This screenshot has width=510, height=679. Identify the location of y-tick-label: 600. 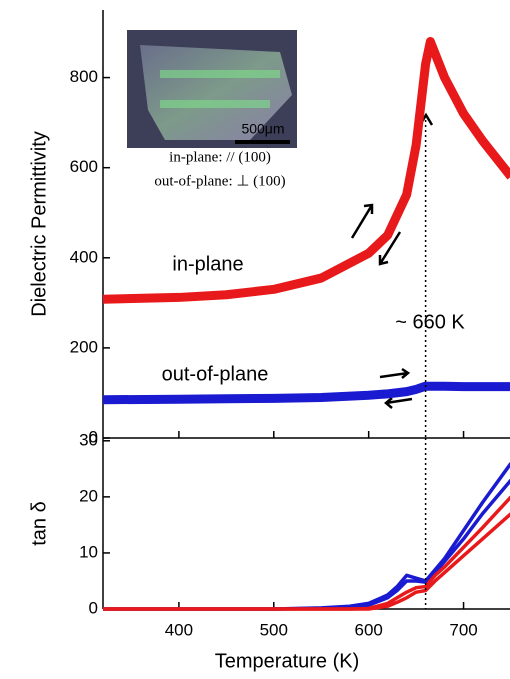
(84, 166).